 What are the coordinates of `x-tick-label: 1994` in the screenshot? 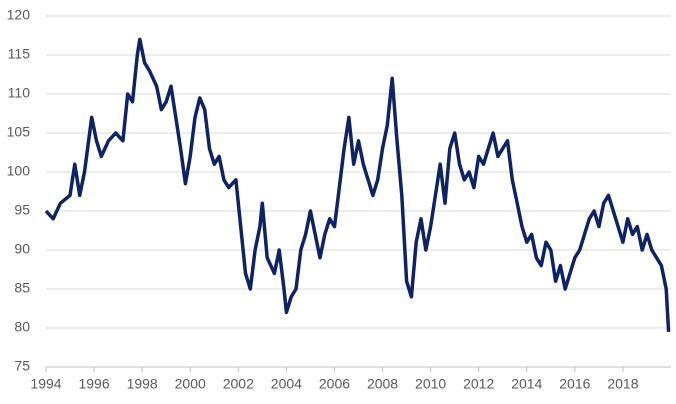 It's located at (45, 384).